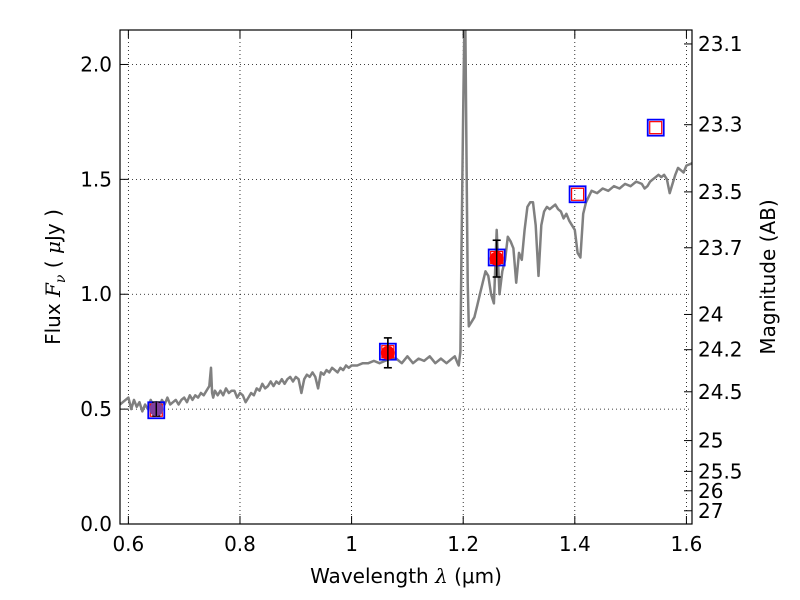 The width and height of the screenshot is (800, 600). Describe the element at coordinates (720, 192) in the screenshot. I see `right-tick-label: 23.5` at that location.